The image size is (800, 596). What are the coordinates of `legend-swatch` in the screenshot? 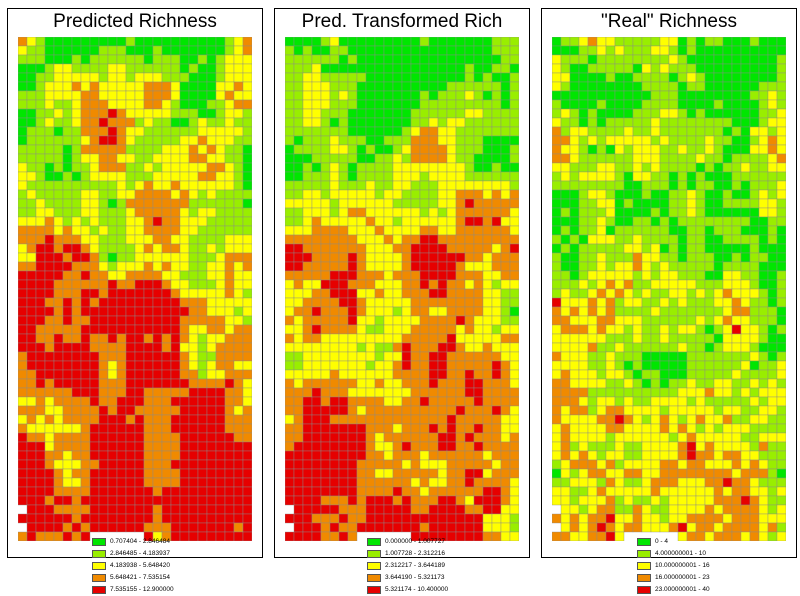 It's located at (644, 541).